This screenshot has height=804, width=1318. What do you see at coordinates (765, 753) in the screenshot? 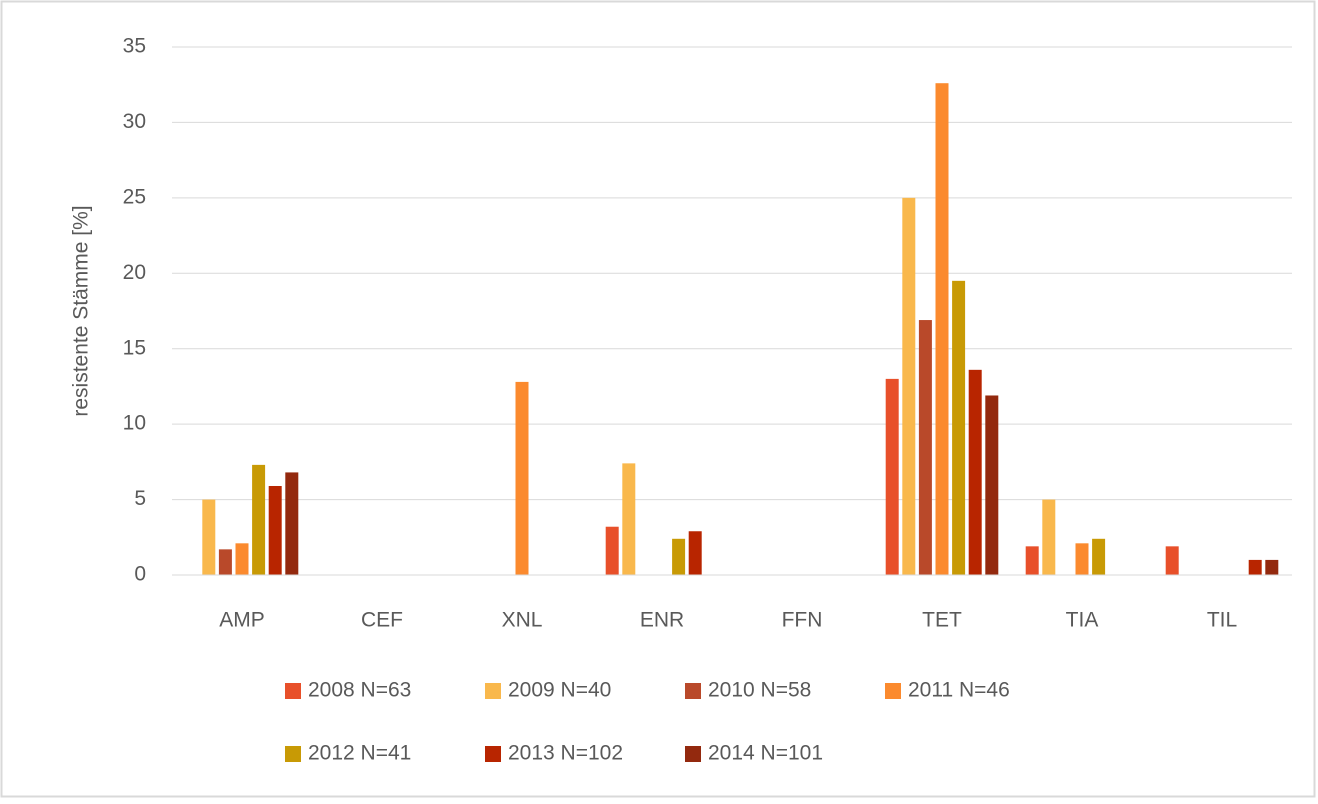
I see `legend-label: 2014 N=101` at bounding box center [765, 753].